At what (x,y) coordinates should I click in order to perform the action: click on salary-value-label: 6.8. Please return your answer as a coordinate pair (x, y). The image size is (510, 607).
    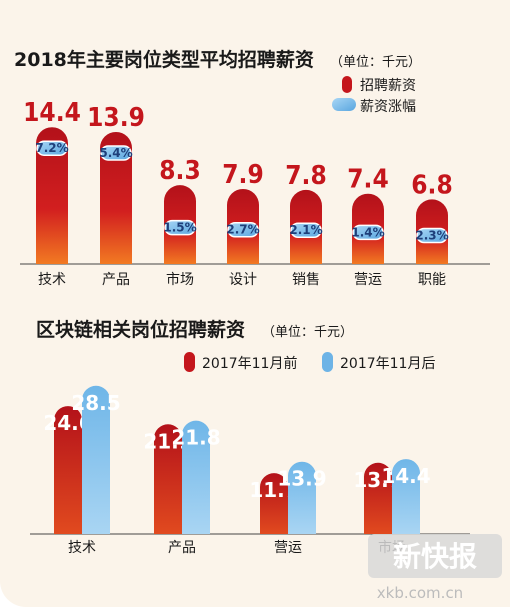
    Looking at the image, I should click on (431, 185).